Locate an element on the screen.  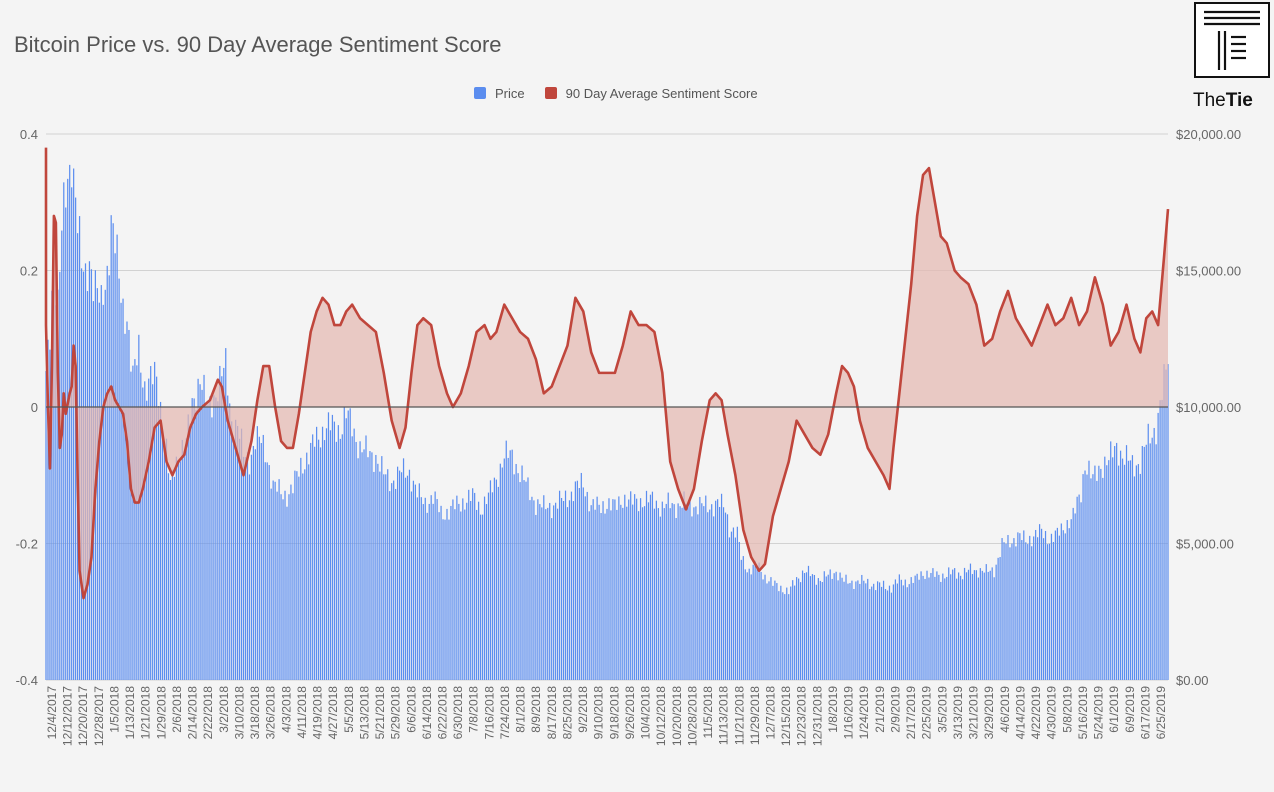
x-tick-label: 9/2/2018 is located at coordinates (583, 709).